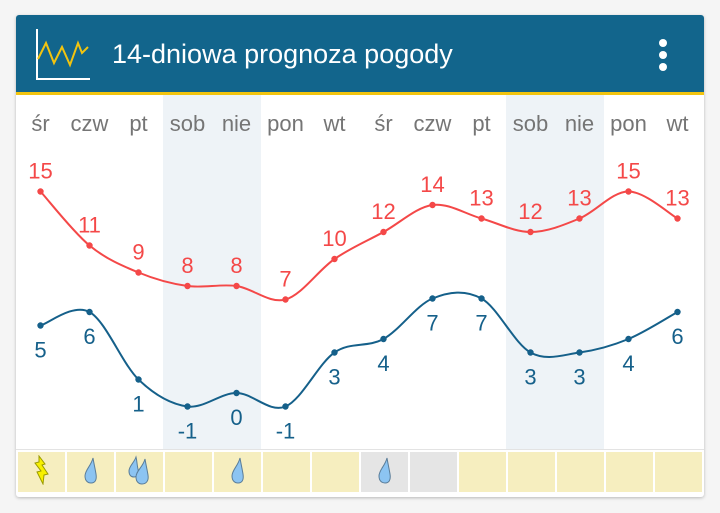 Image resolution: width=720 pixels, height=513 pixels. Describe the element at coordinates (138, 404) in the screenshot. I see `low-label: 1` at that location.